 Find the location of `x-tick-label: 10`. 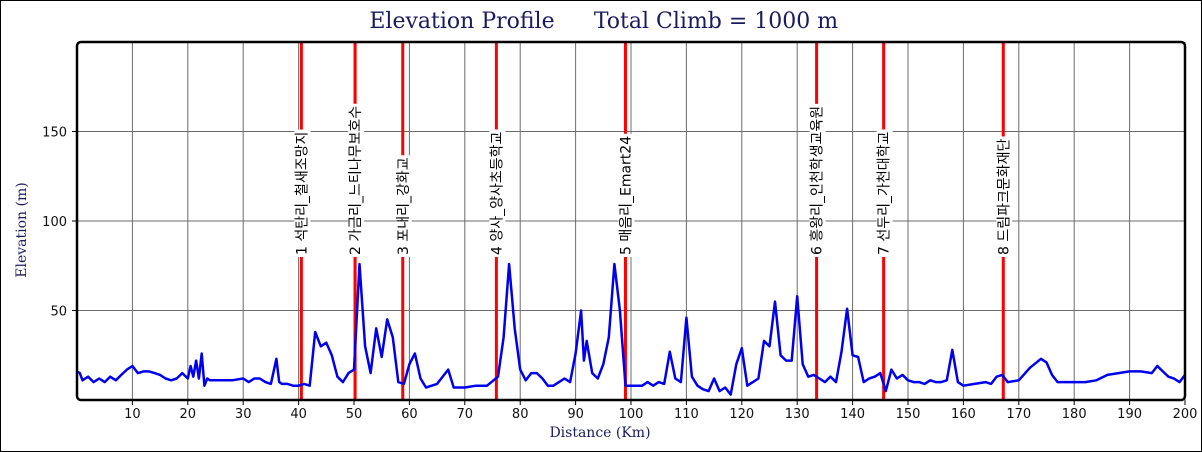

x-tick-label: 10 is located at coordinates (132, 414).